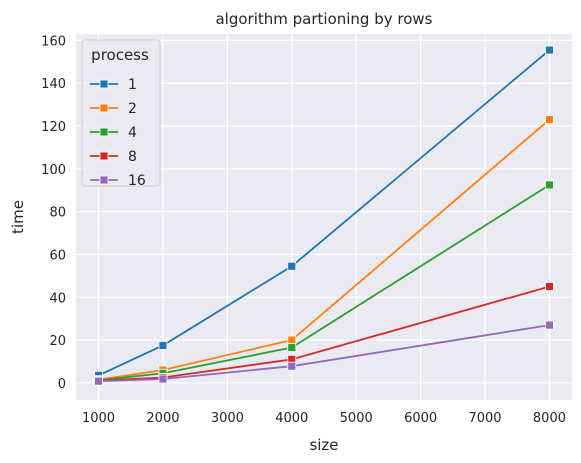 Image resolution: width=581 pixels, height=463 pixels. What do you see at coordinates (62, 384) in the screenshot?
I see `y-tick-label: 0` at bounding box center [62, 384].